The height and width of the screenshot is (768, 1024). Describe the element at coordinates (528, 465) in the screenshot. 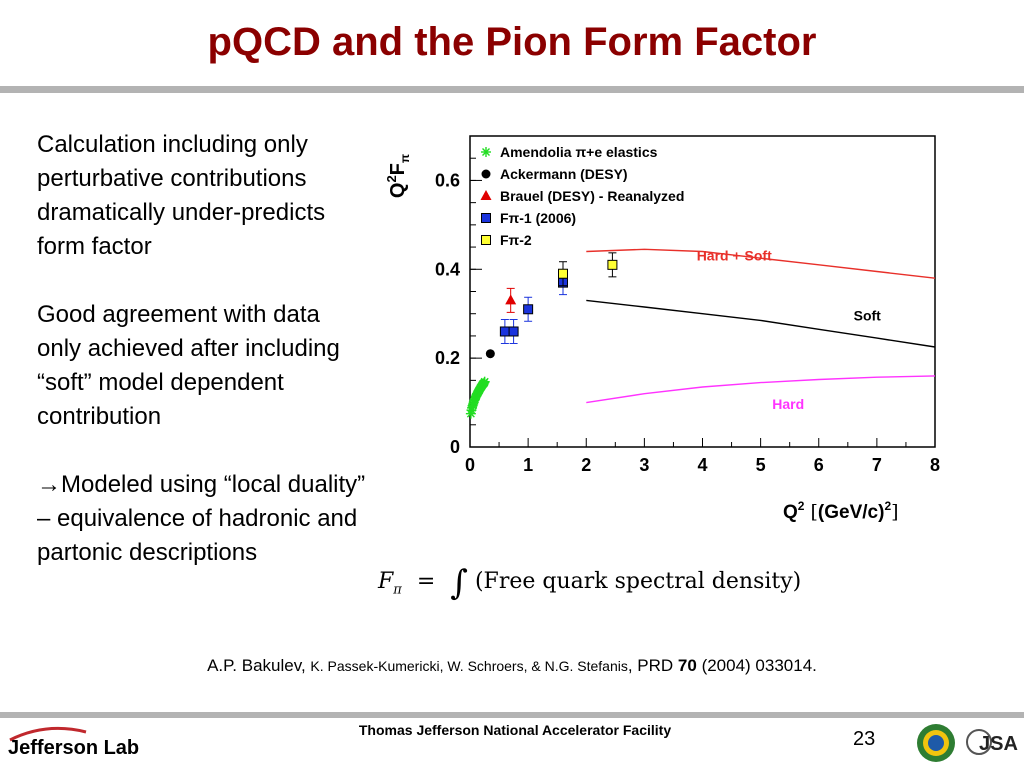

I see `x-tick-label: 1` at that location.